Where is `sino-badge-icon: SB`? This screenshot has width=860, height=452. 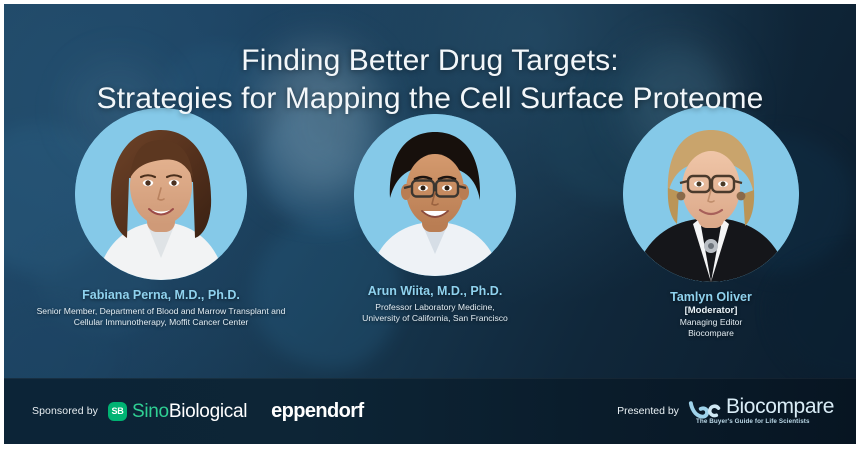 sino-badge-icon: SB is located at coordinates (117, 411).